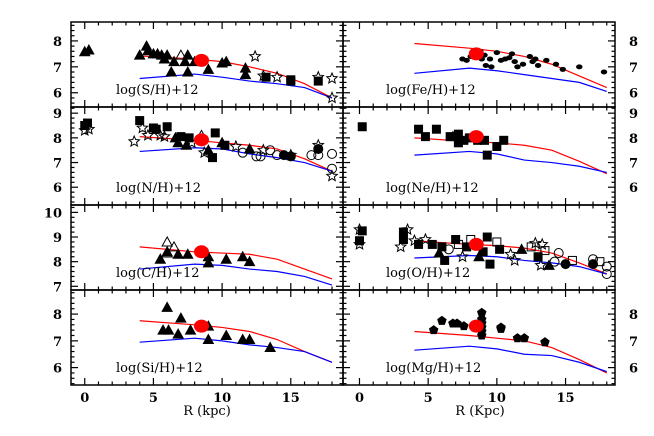  Describe the element at coordinates (431, 90) in the screenshot. I see `panel-label: log(Fe/H)+12` at that location.